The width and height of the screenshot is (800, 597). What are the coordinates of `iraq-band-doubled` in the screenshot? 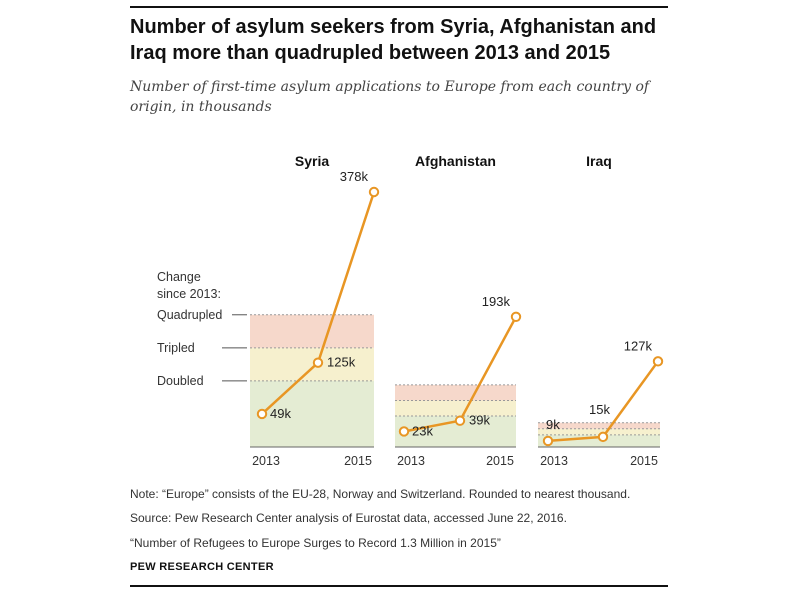 It's located at (599, 431).